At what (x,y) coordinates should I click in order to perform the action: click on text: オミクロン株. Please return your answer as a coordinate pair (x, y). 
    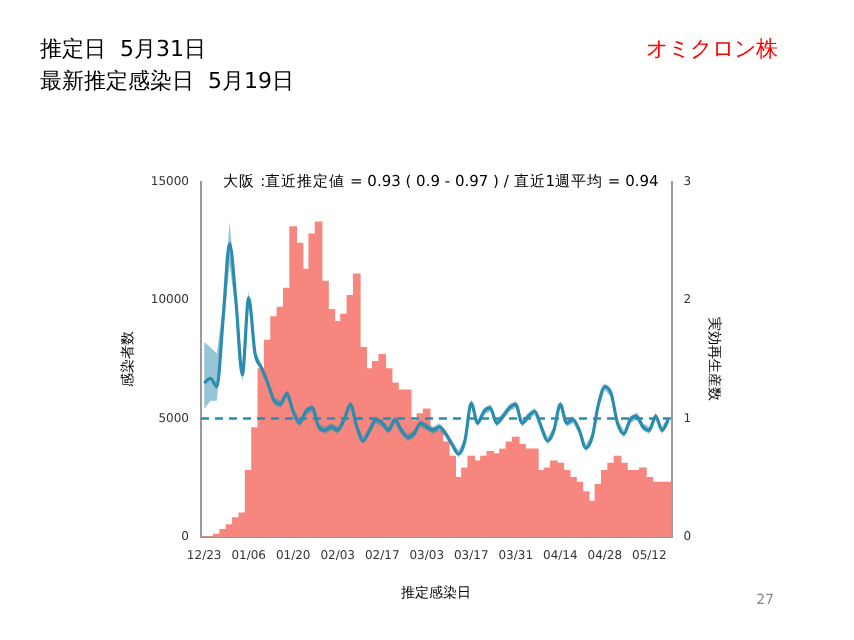
    Looking at the image, I should click on (712, 49).